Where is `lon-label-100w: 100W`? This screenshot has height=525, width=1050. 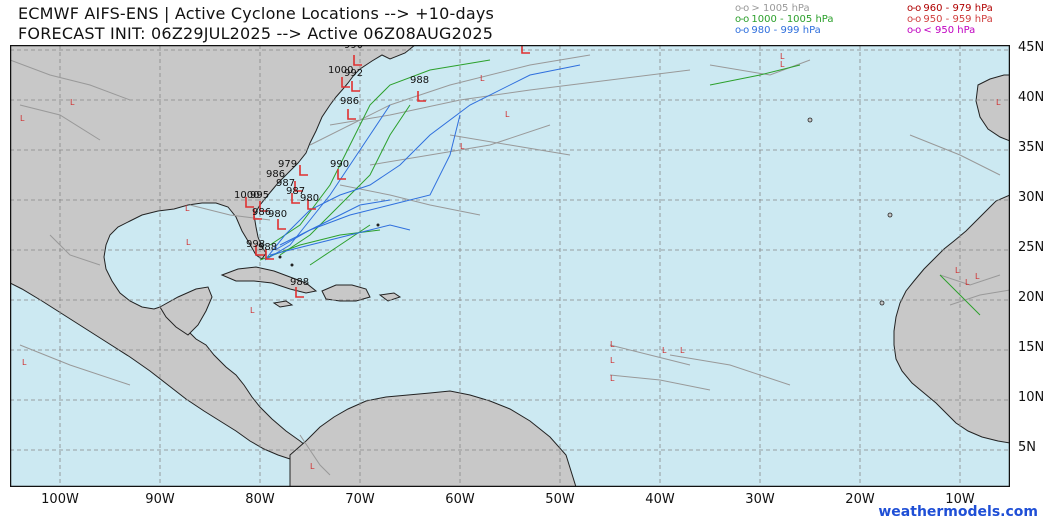
lon-label-100w: 100W is located at coordinates (60, 499).